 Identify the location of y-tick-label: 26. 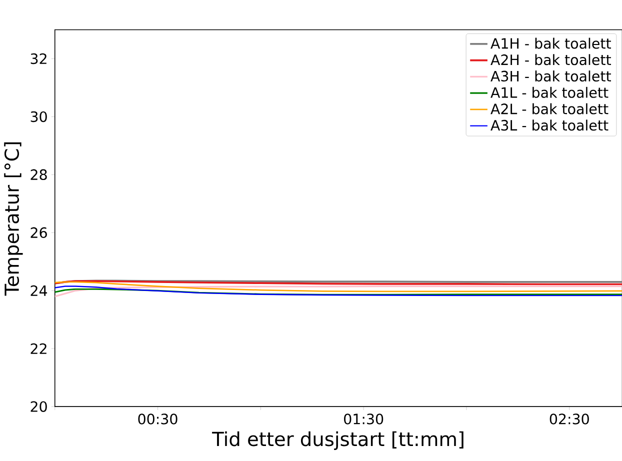
(38, 232).